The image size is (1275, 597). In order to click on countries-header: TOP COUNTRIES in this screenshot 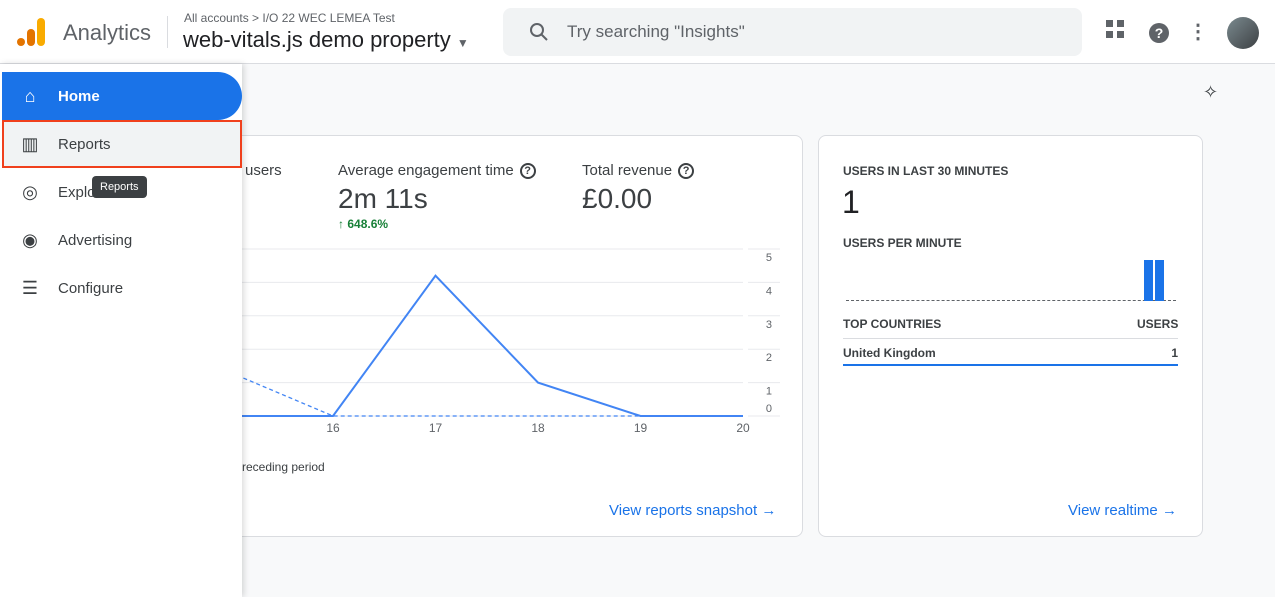, I will do `click(892, 324)`.